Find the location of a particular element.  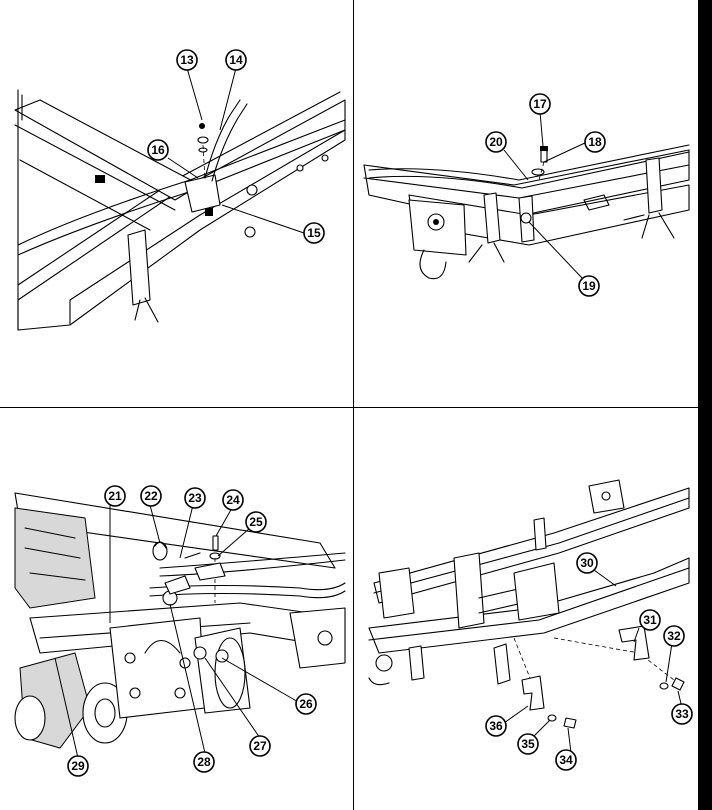

callout-25: 25 is located at coordinates (256, 522).